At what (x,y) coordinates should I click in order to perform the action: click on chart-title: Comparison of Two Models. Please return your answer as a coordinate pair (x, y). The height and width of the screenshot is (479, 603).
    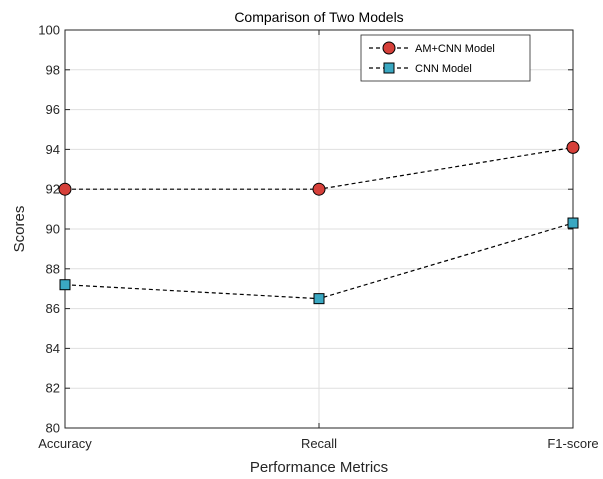
    Looking at the image, I should click on (318, 17).